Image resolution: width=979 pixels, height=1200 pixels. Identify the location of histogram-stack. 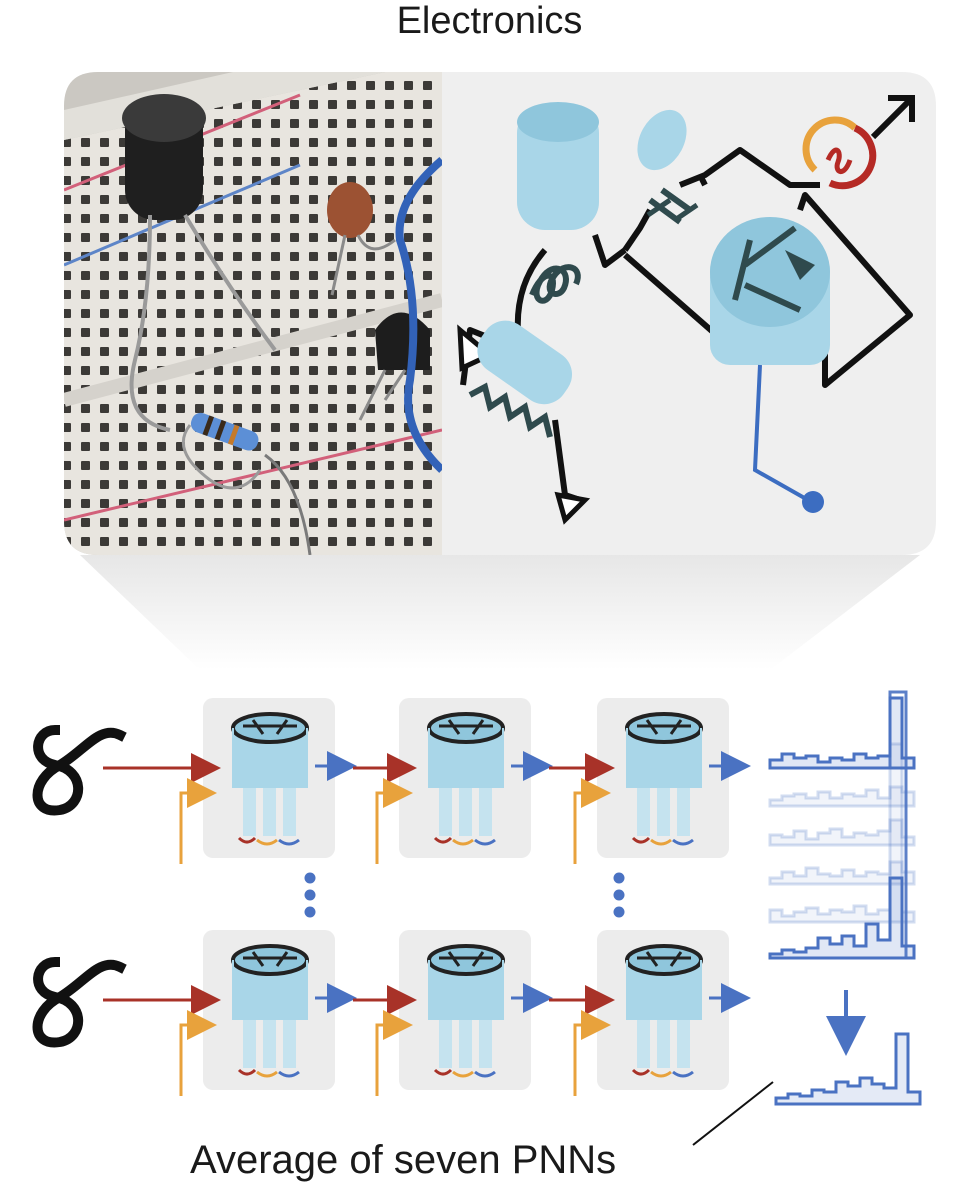
(842, 825).